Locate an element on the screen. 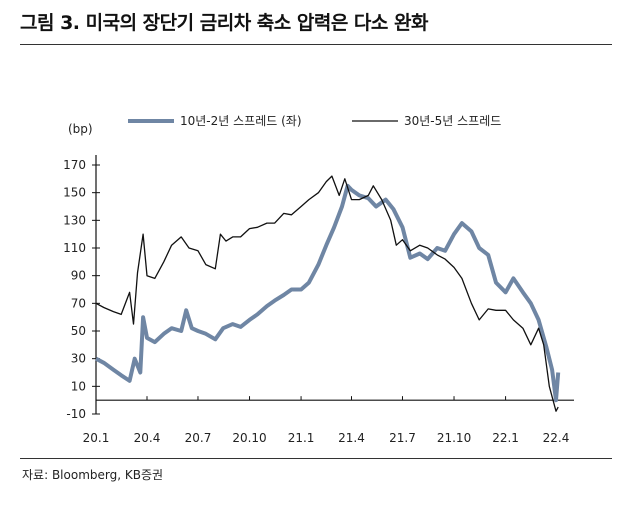 The image size is (628, 507). legend: 10년-2년 스프레드 (좌) 30년-5년 스프레드 is located at coordinates (314, 121).